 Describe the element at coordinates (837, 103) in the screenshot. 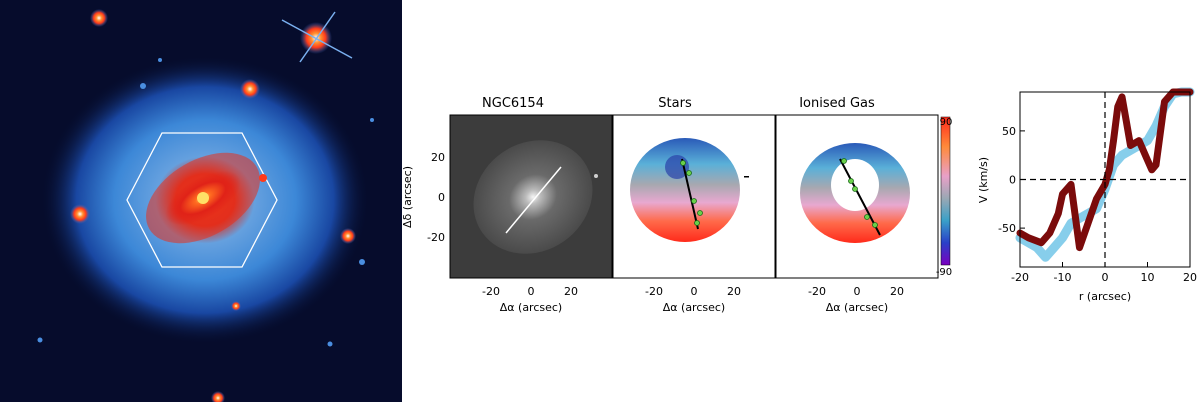

I see `panel-title-gas: Ionised Gas` at that location.